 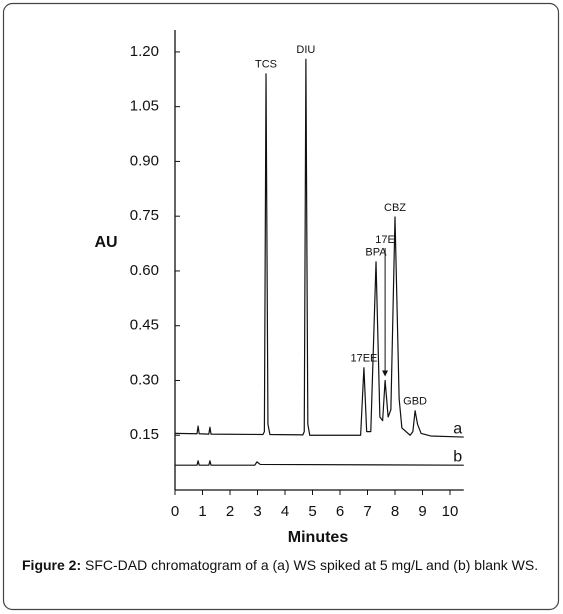 I want to click on y-tick-label: 0.30, so click(x=144, y=379).